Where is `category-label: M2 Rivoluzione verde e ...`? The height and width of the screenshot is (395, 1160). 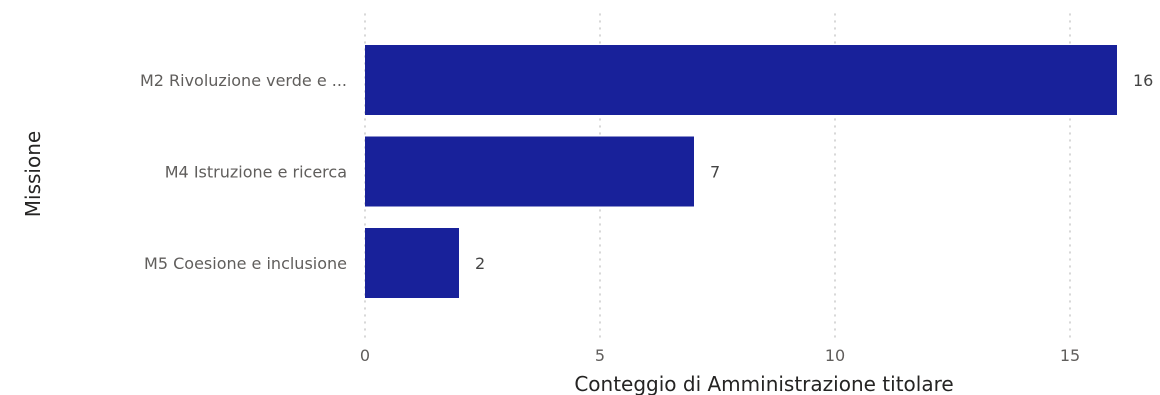
category-label: M2 Rivoluzione verde e ... is located at coordinates (243, 80).